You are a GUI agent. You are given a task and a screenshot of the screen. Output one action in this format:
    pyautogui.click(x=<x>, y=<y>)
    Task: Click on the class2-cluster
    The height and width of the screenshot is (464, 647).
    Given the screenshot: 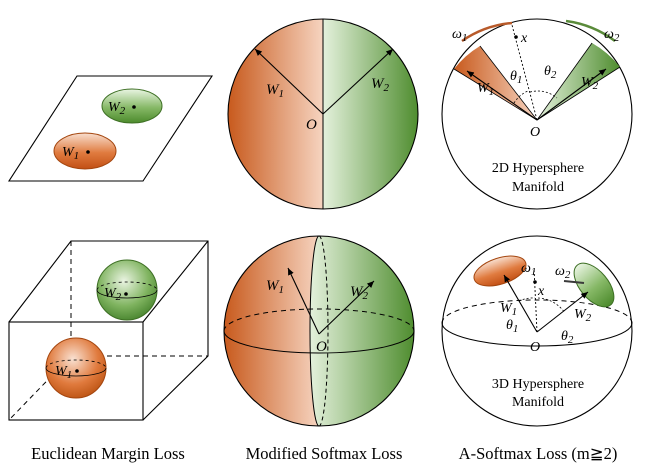 What is the action you would take?
    pyautogui.click(x=132, y=106)
    